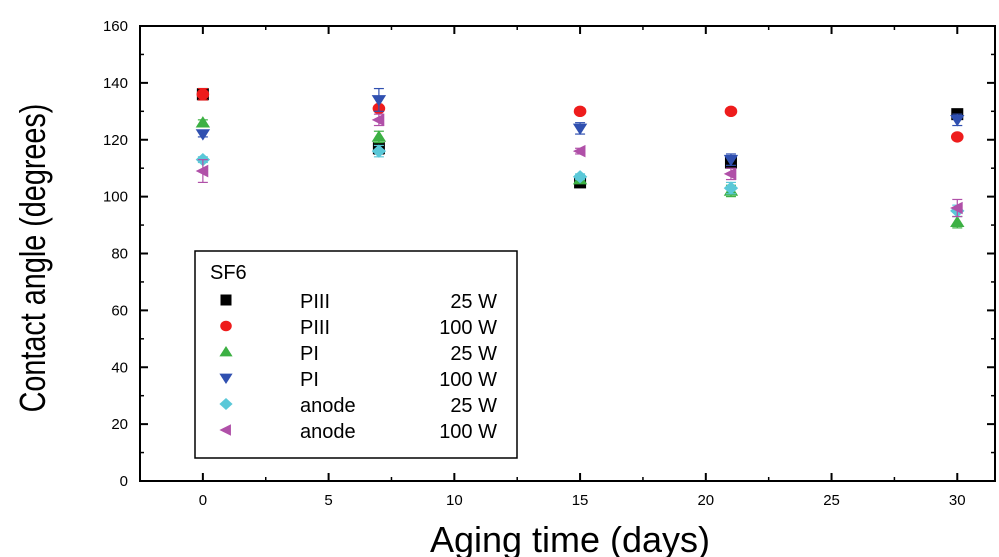  Describe the element at coordinates (119, 254) in the screenshot. I see `y-tick-label: 80` at that location.